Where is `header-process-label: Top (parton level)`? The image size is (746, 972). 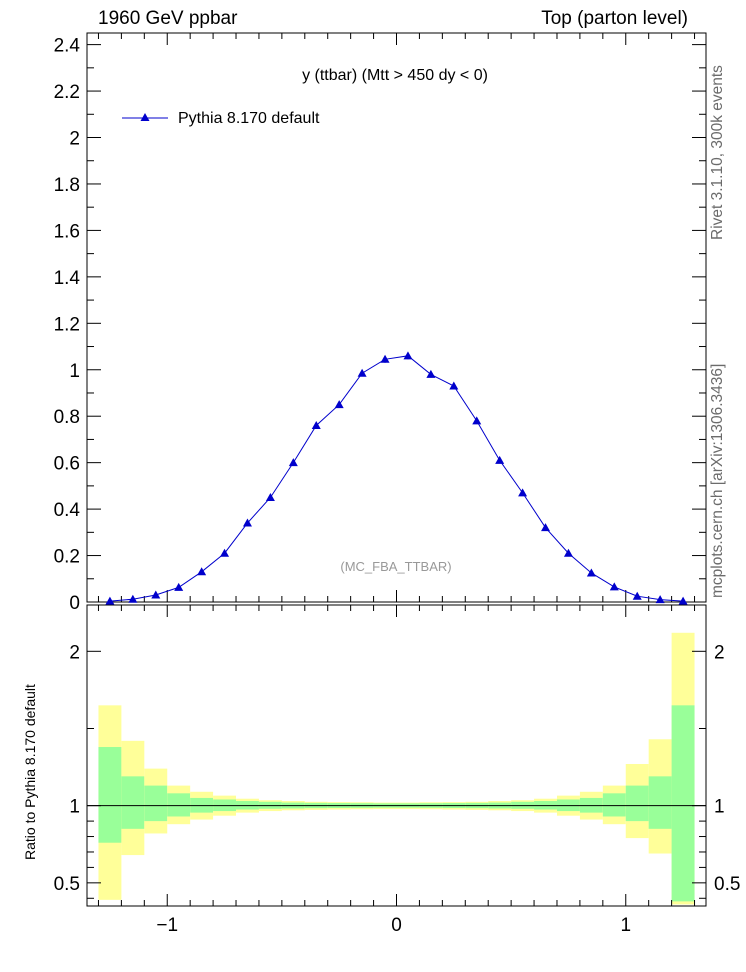
header-process-label: Top (parton level) is located at coordinates (614, 18).